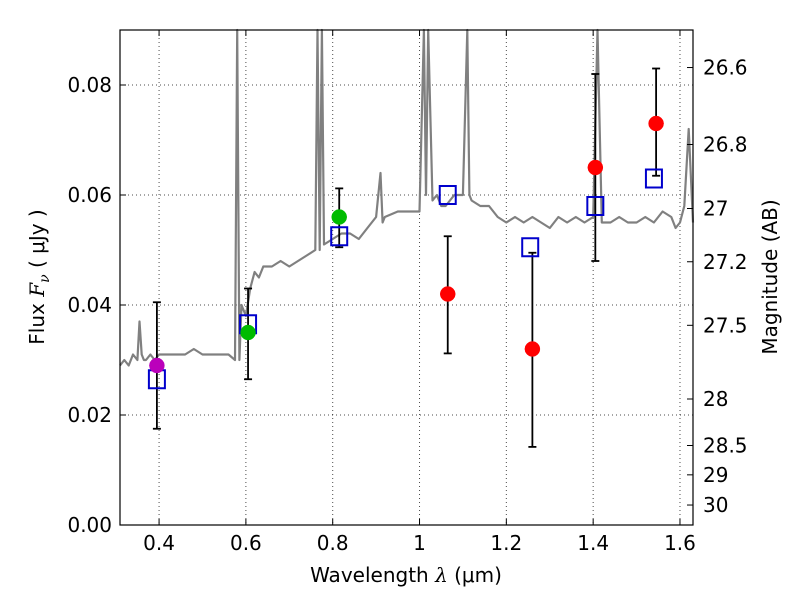 Image resolution: width=800 pixels, height=600 pixels. What do you see at coordinates (715, 475) in the screenshot?
I see `y2-tick-label: 29` at bounding box center [715, 475].